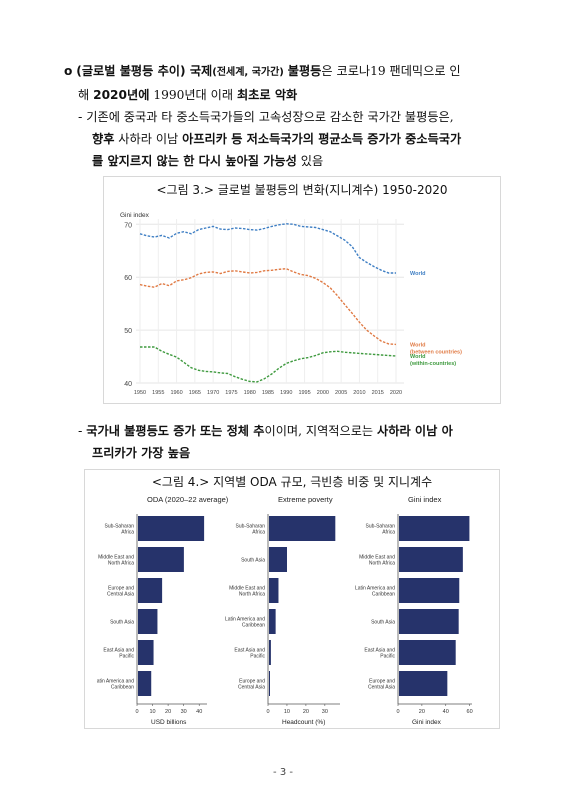 The height and width of the screenshot is (800, 566). I want to click on x-tick-label: 1970, so click(213, 393).